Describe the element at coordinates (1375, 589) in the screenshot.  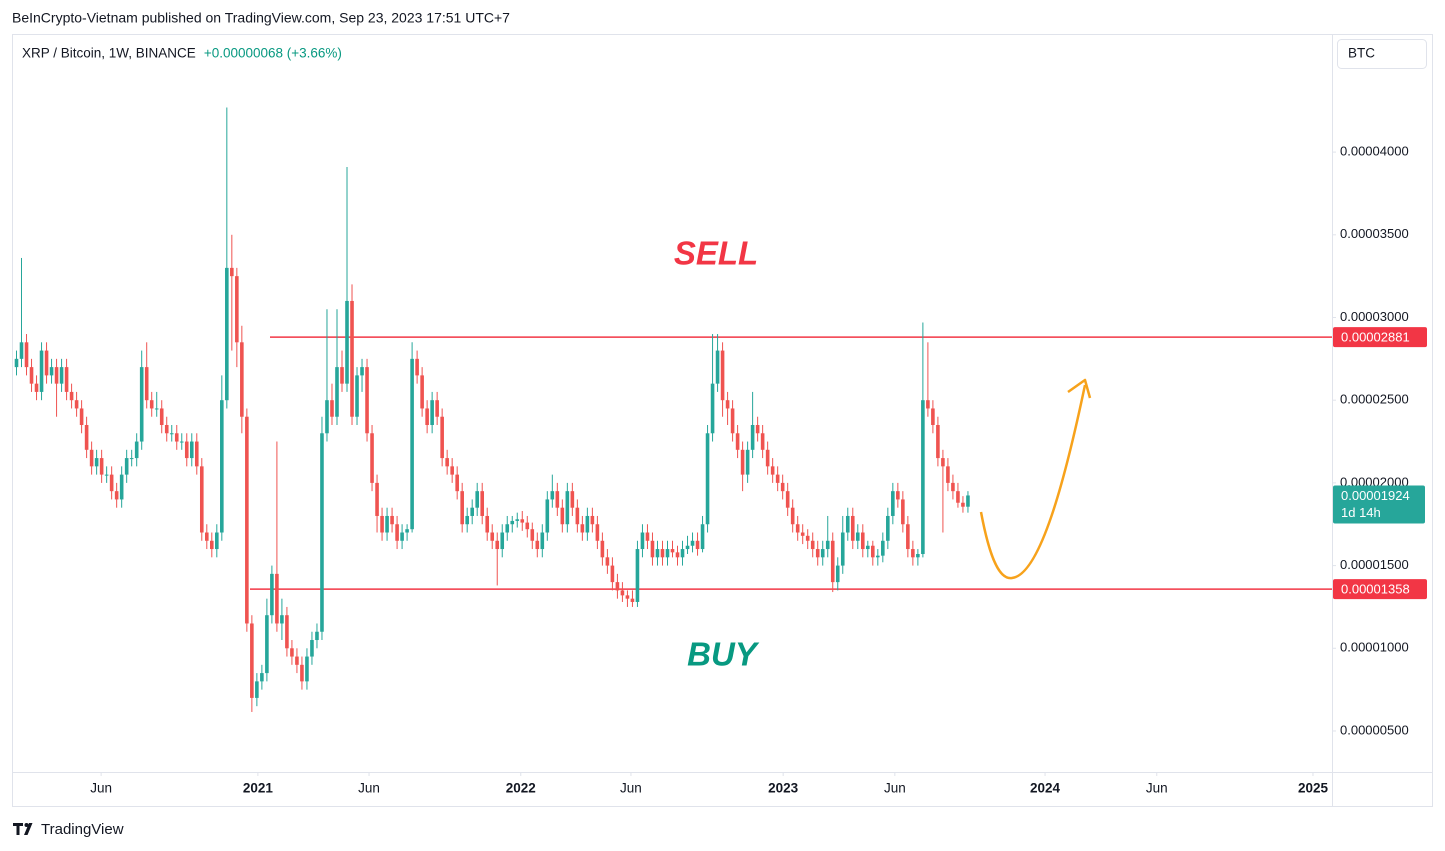
I see `level-tag-label: 0.00001358` at that location.